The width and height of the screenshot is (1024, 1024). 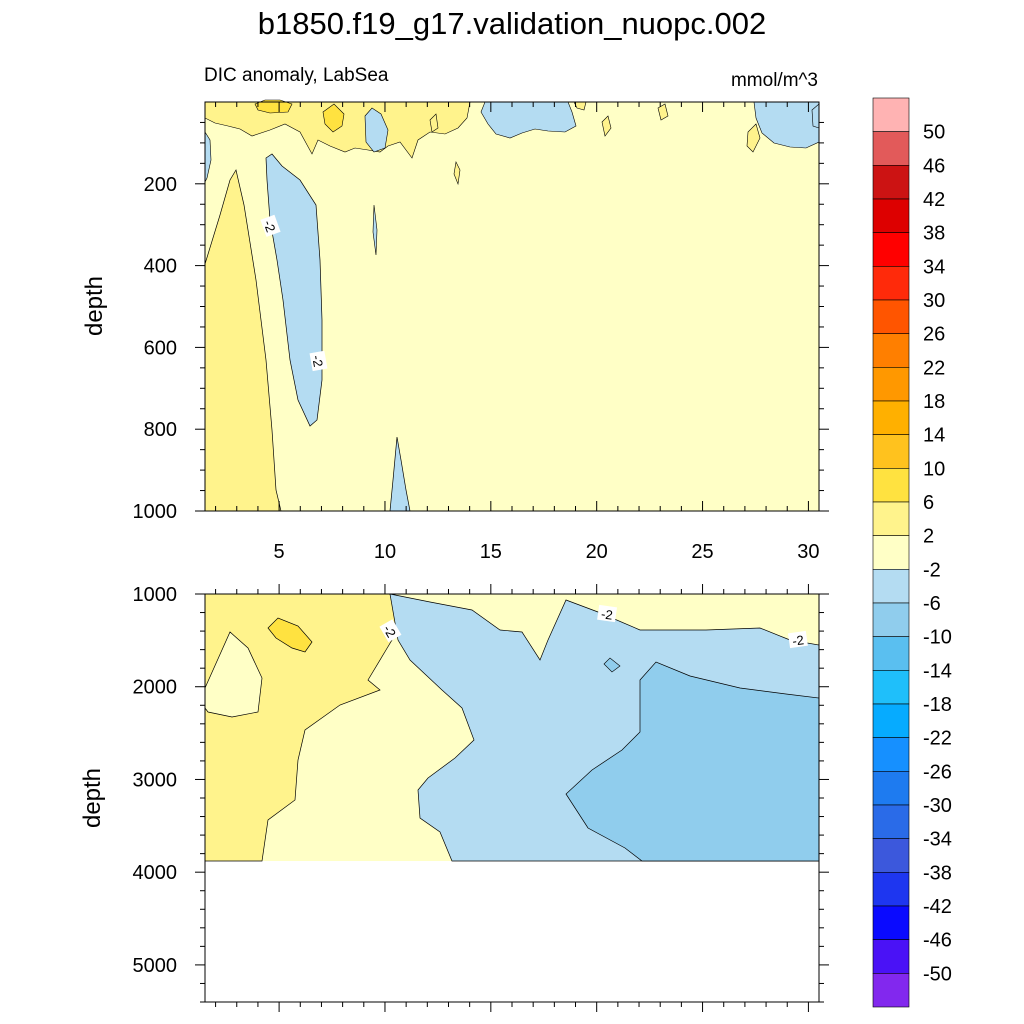 What do you see at coordinates (937, 638) in the screenshot?
I see `colorbar-label: -10` at bounding box center [937, 638].